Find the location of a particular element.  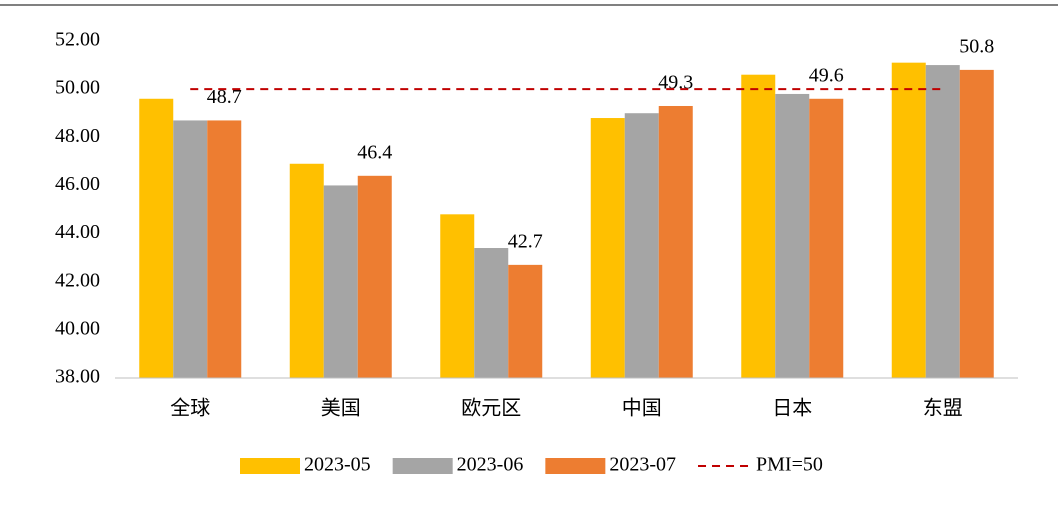

x-tick-label: 全球 is located at coordinates (190, 408).